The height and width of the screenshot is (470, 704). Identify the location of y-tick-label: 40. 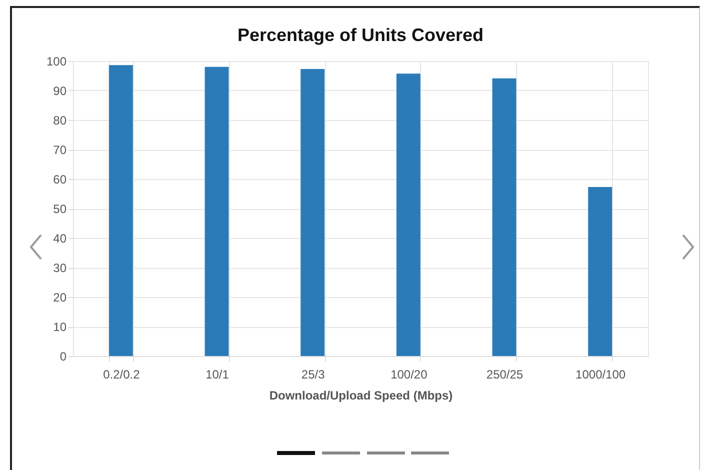
(60, 239).